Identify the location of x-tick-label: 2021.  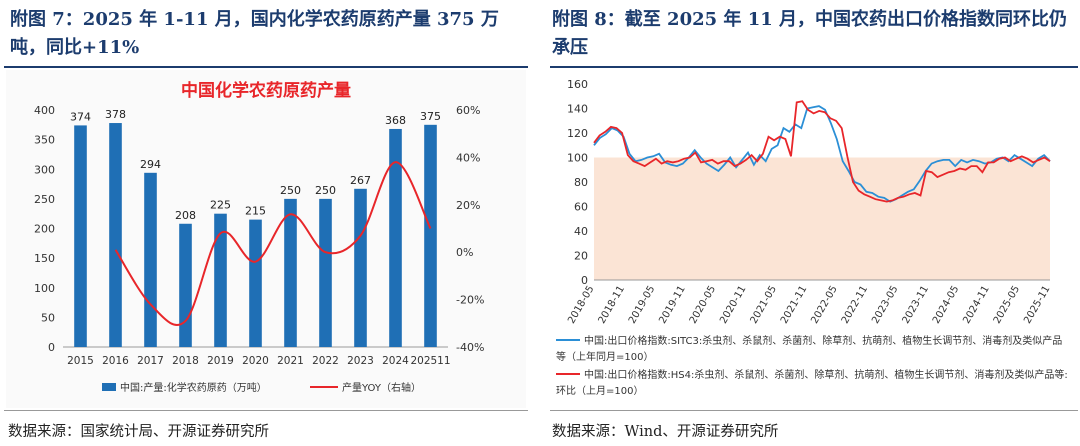
(290, 361).